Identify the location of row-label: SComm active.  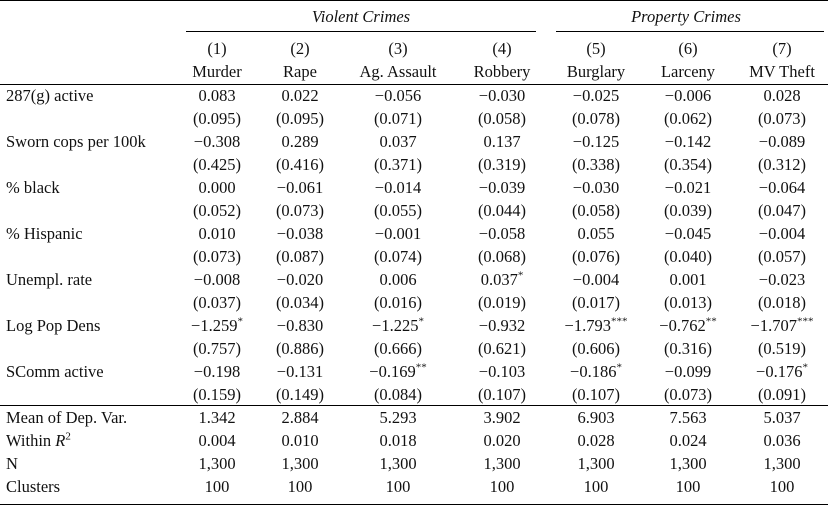
(55, 371).